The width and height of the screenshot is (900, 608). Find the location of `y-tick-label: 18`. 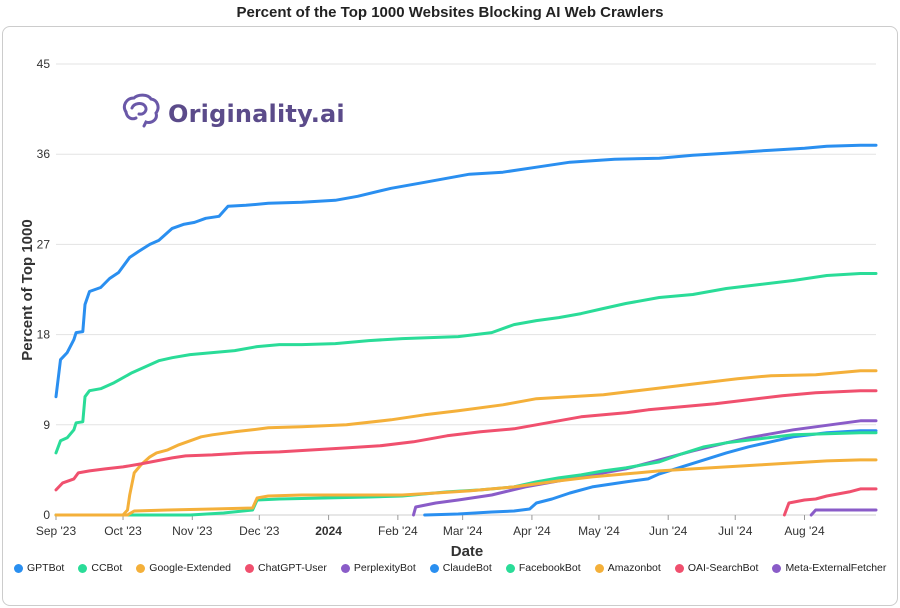

y-tick-label: 18 is located at coordinates (44, 335).